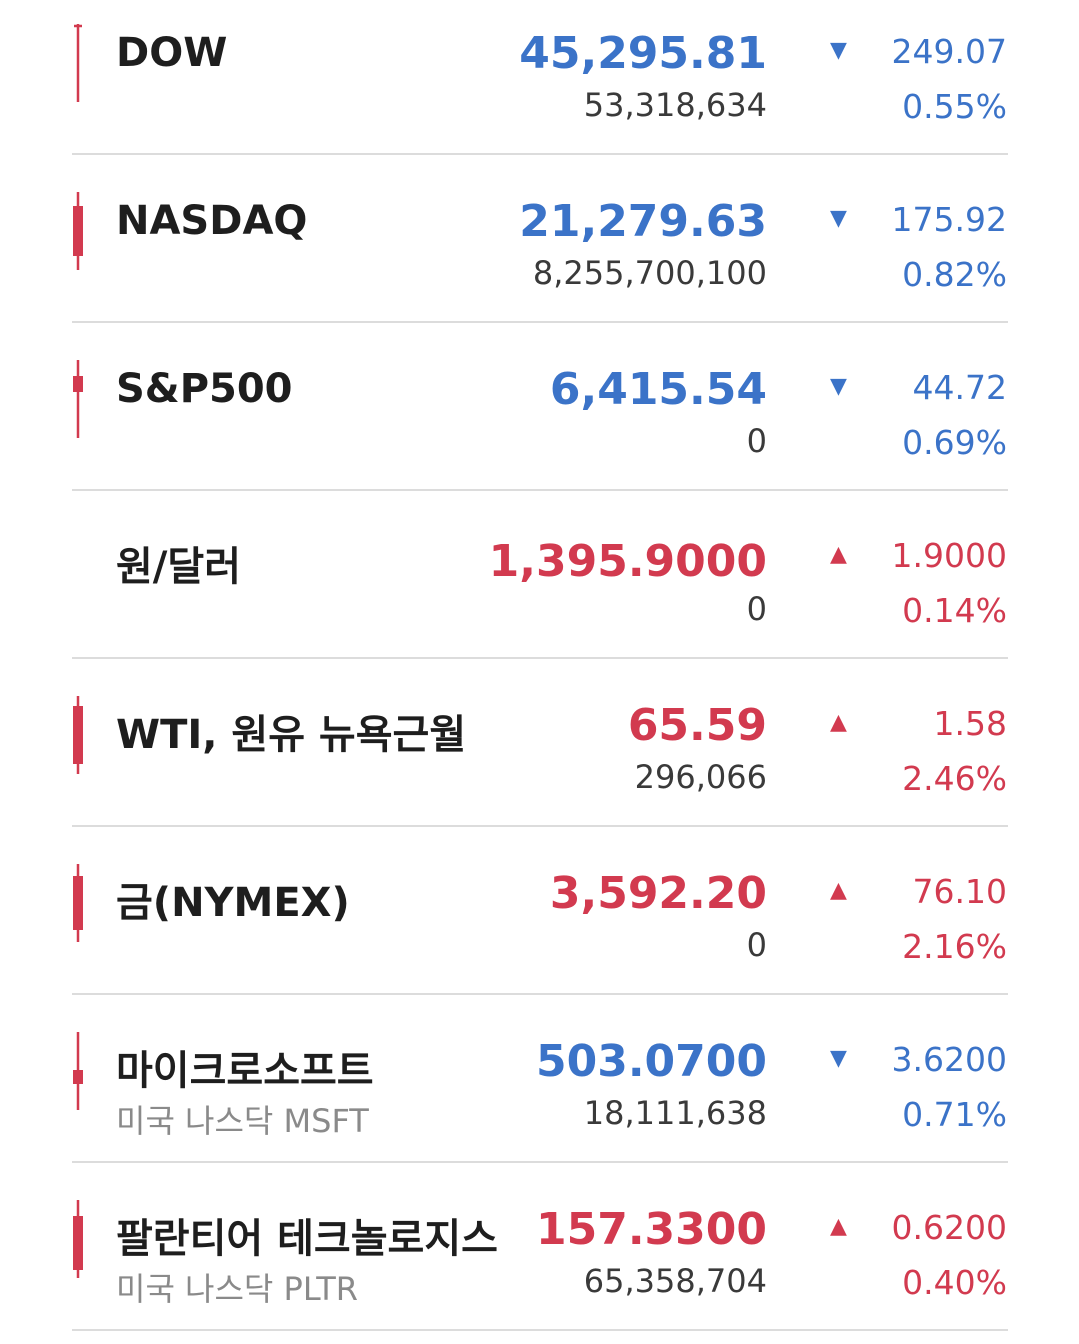 The height and width of the screenshot is (1344, 1079). Describe the element at coordinates (949, 1059) in the screenshot. I see `price-change: 3.6200` at that location.